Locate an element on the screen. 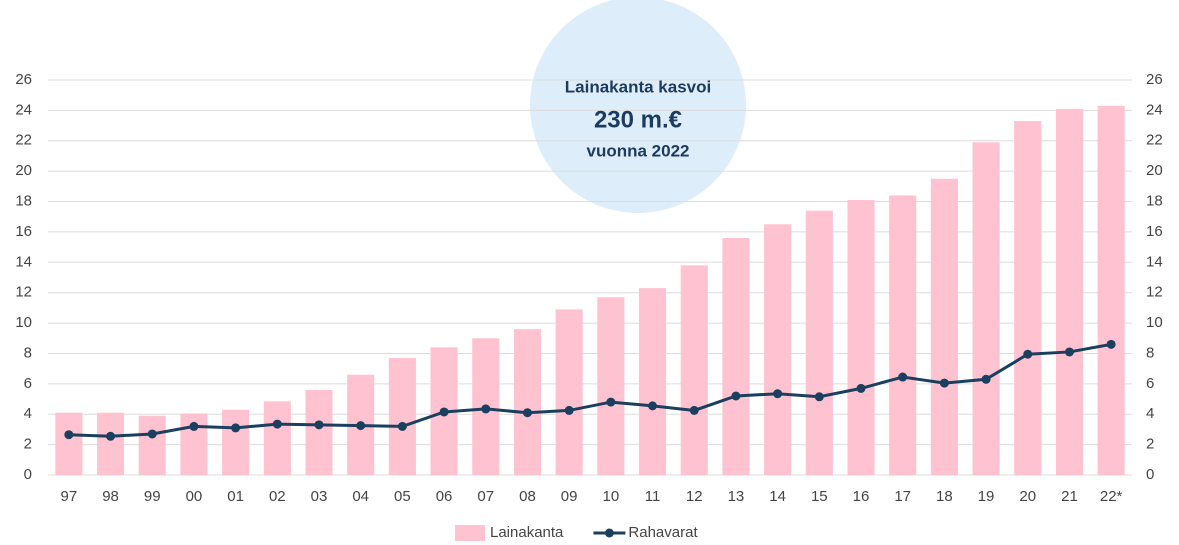 The image size is (1179, 545). x-tick-label: 19 is located at coordinates (986, 496).